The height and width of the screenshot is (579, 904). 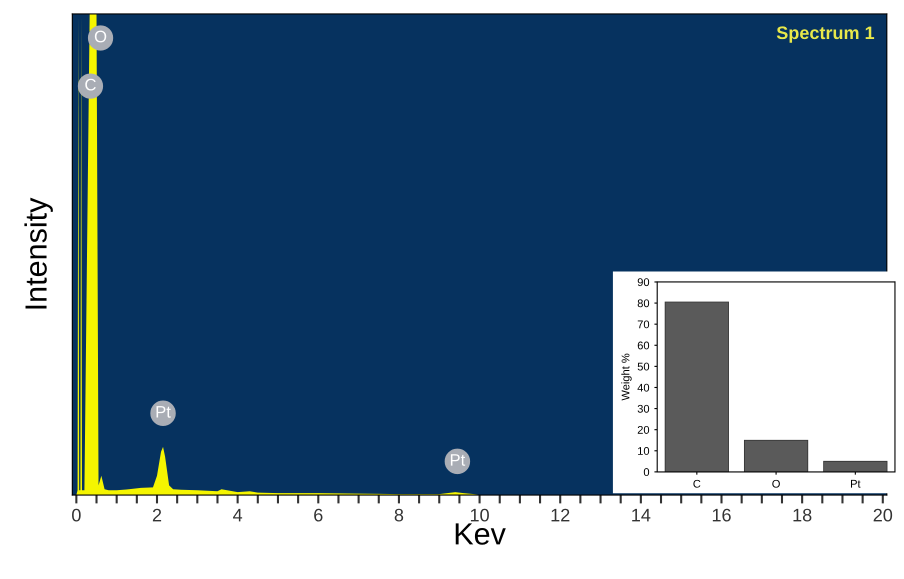 What do you see at coordinates (479, 515) in the screenshot?
I see `x-tick-label: 10` at bounding box center [479, 515].